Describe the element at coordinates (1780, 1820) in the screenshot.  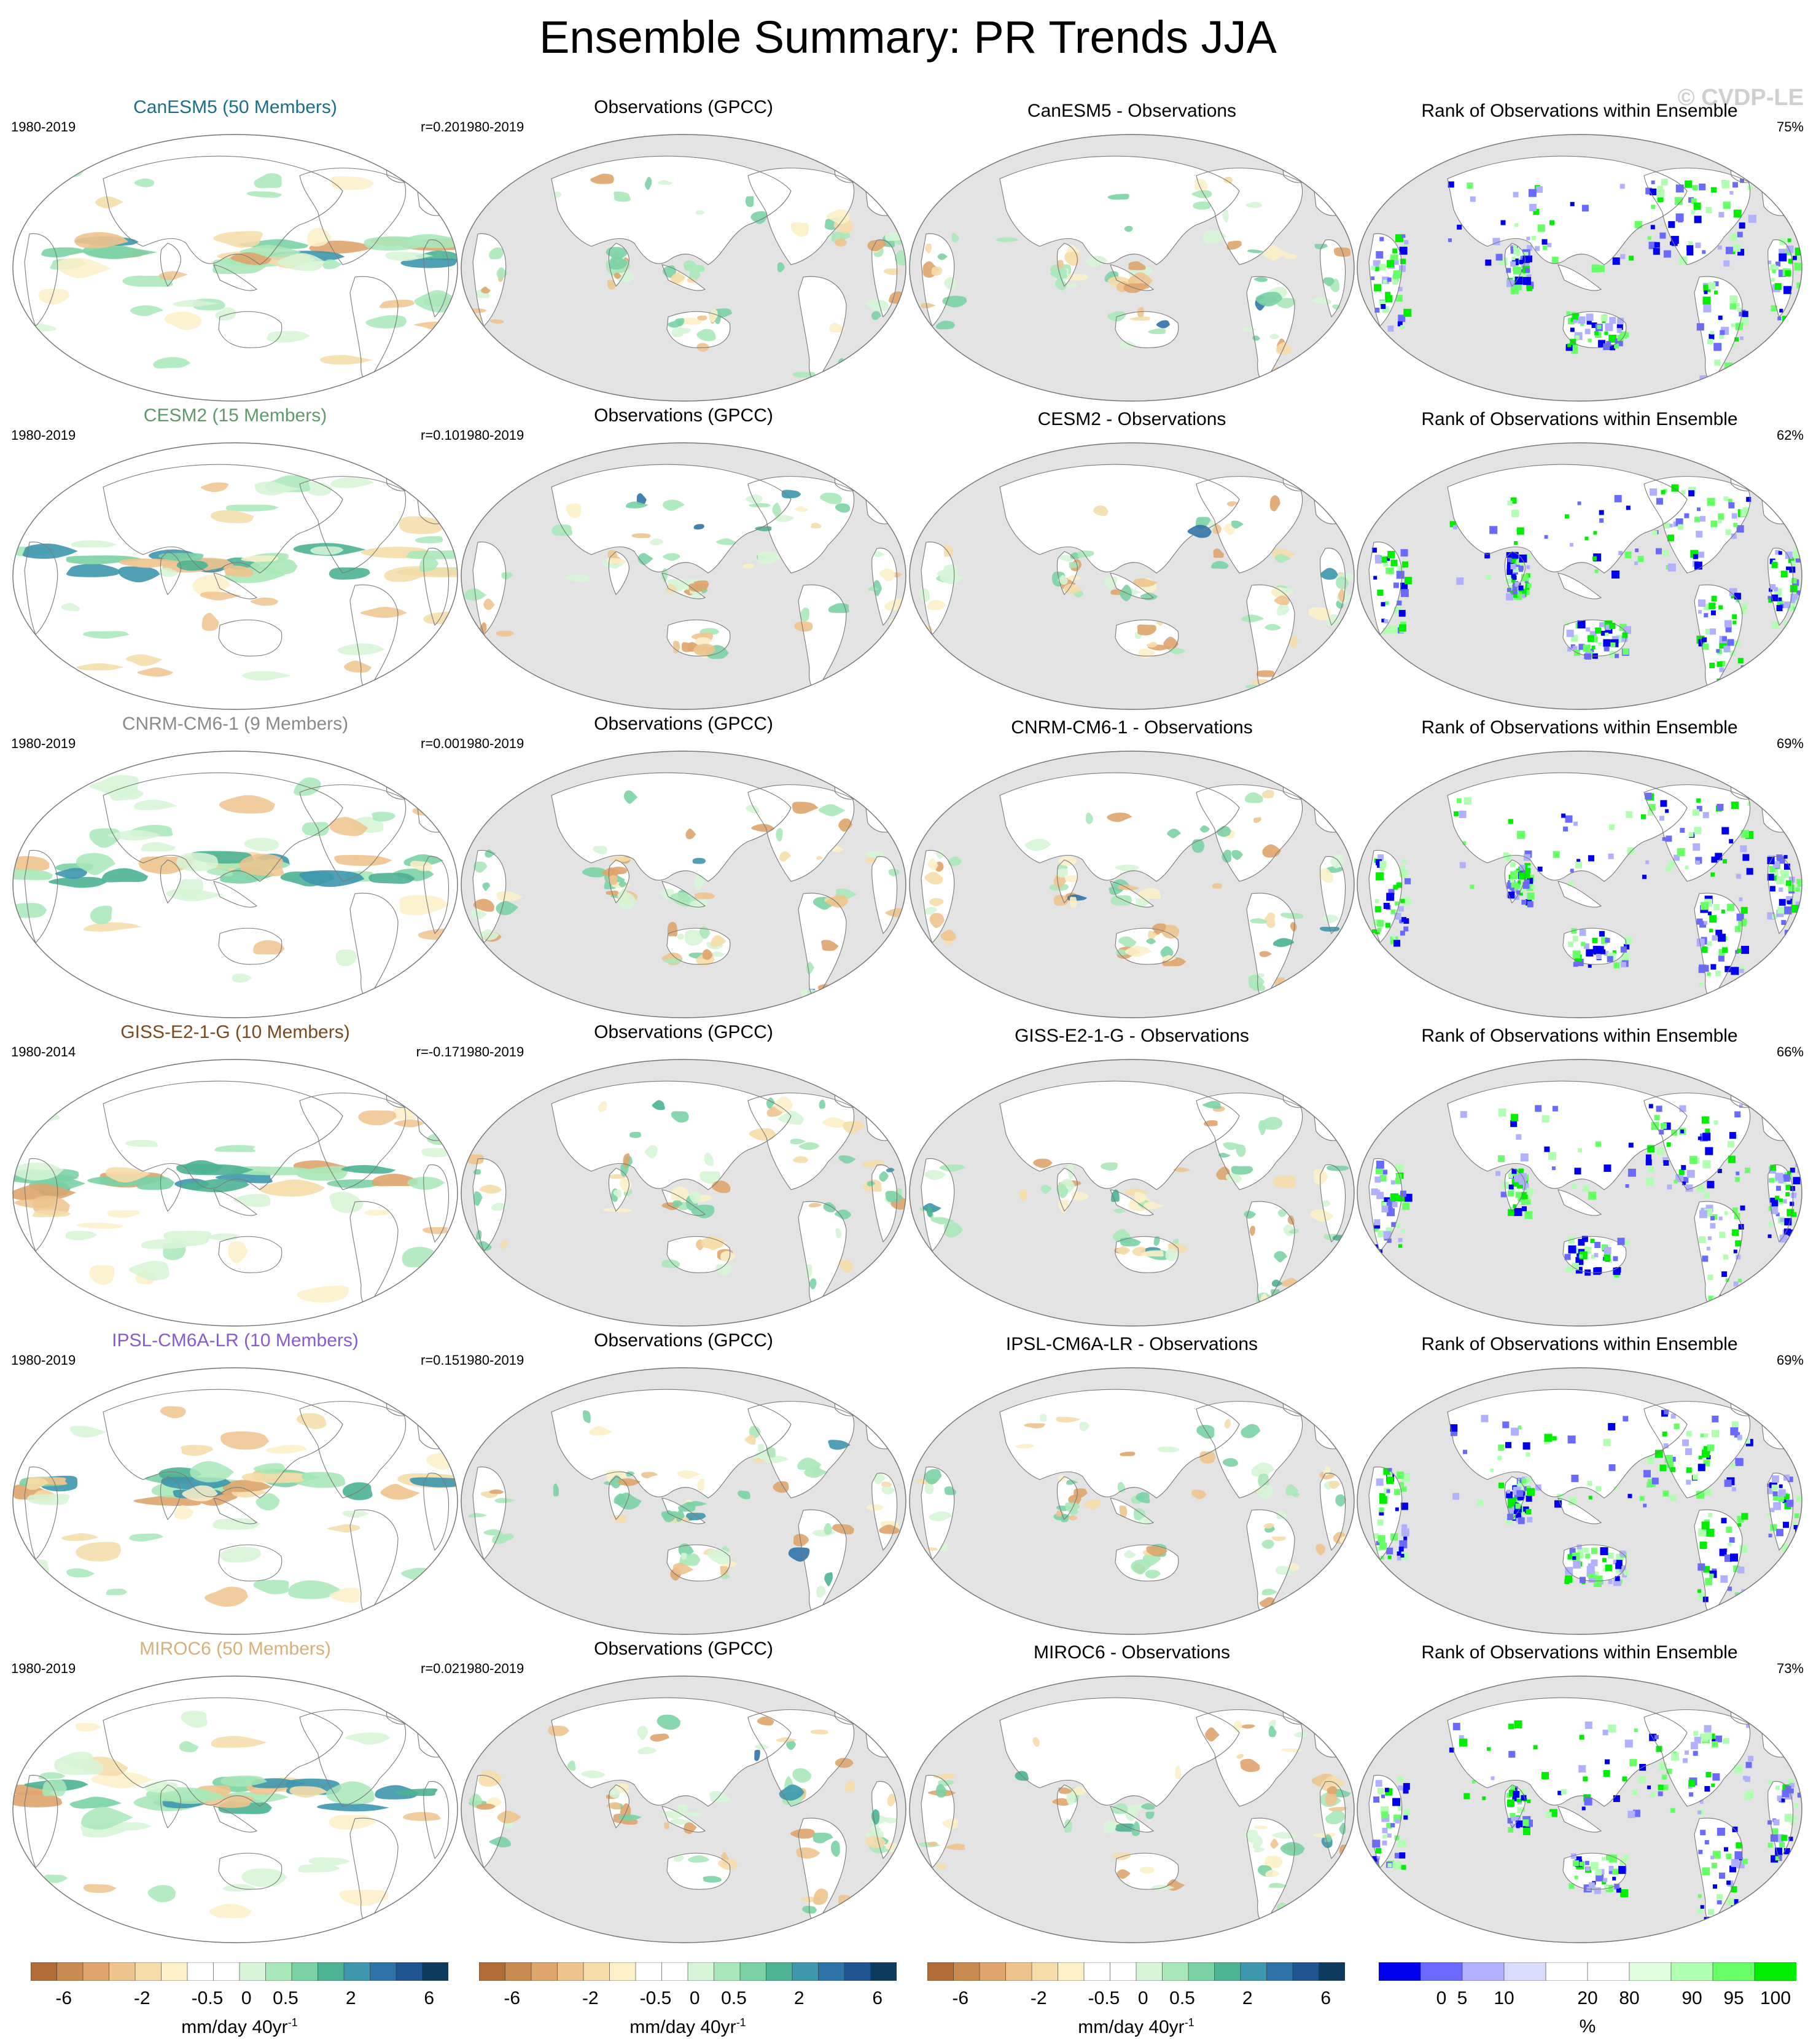
I see `coastline-africaE` at that location.